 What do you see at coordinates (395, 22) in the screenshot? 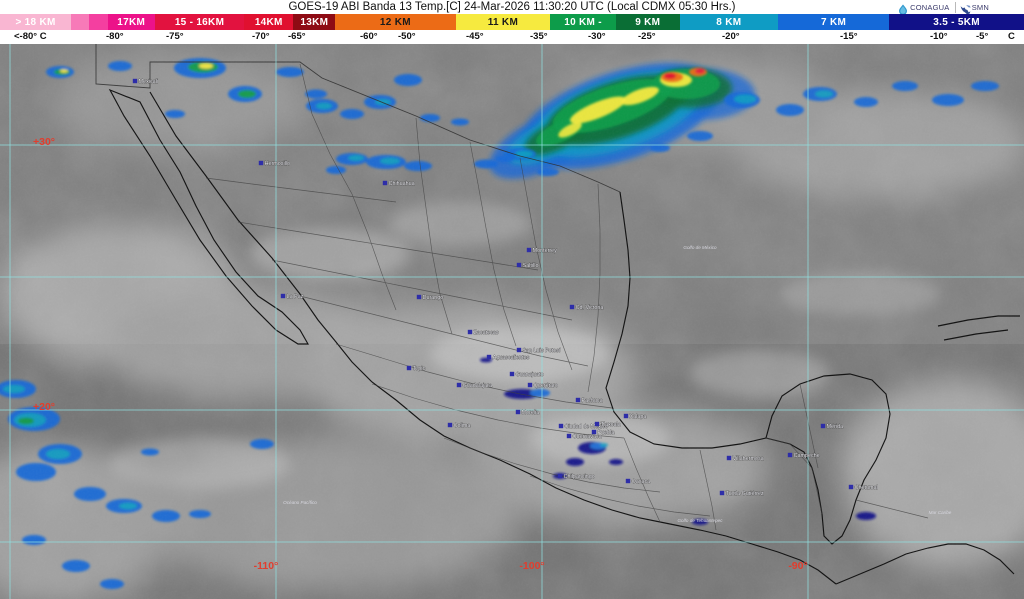
I see `colorbar-segment: 12 KM` at bounding box center [395, 22].